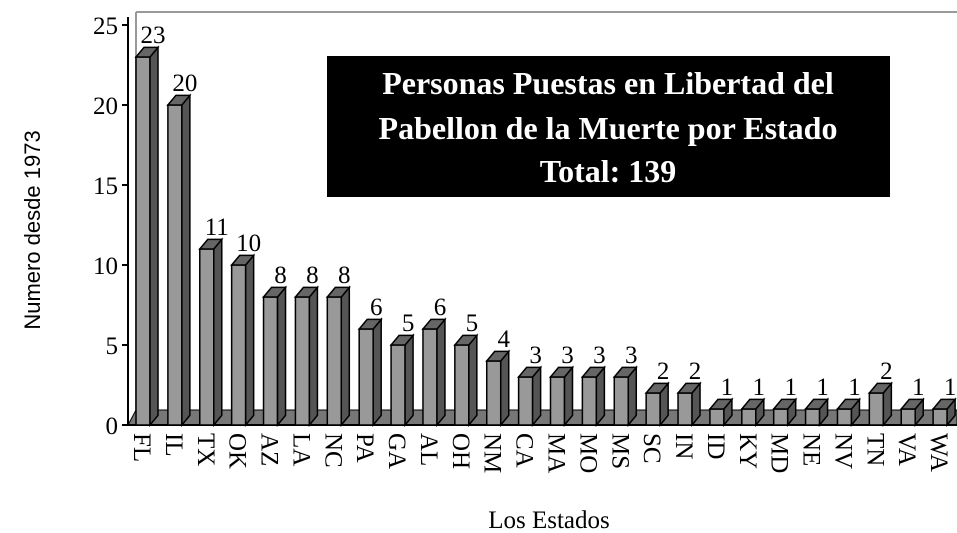  I want to click on x-tick-label: MA, so click(556, 453).